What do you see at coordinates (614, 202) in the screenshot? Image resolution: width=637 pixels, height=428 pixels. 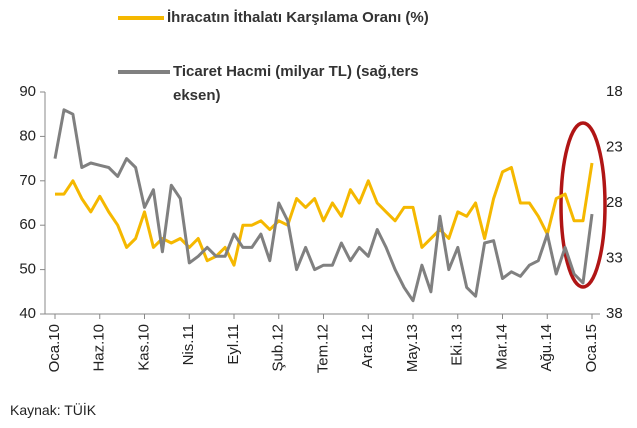 I see `y2-tick-label: 28` at bounding box center [614, 202].